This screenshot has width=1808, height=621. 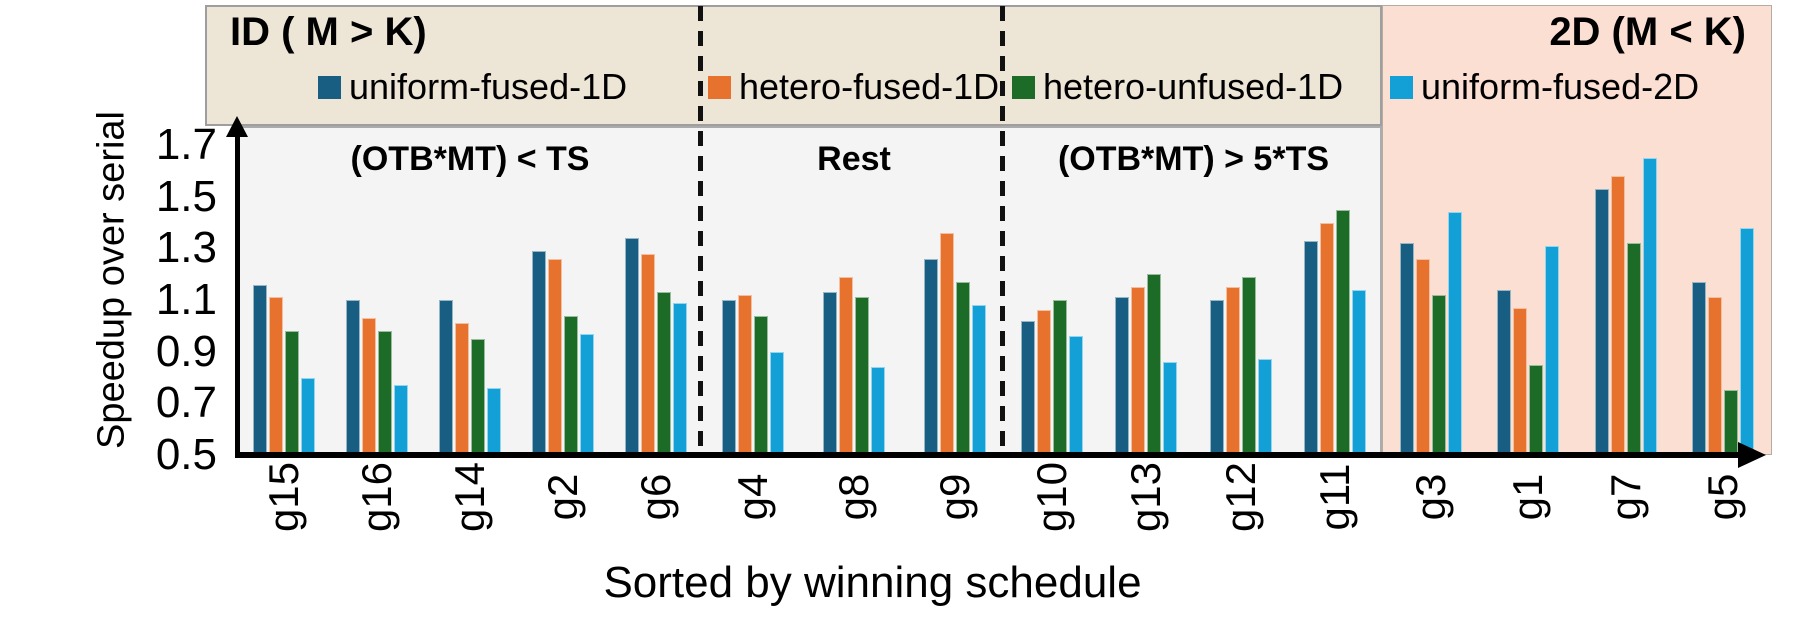 I want to click on legend-label: hetero-fused-1D, so click(x=869, y=86).